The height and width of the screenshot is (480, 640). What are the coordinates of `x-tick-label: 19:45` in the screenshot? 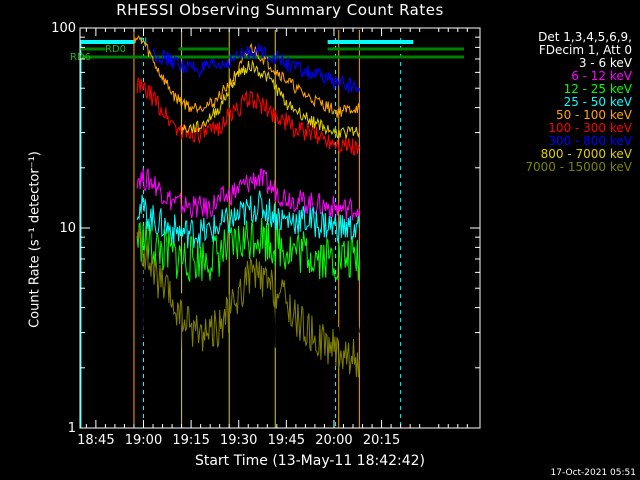 It's located at (286, 440).